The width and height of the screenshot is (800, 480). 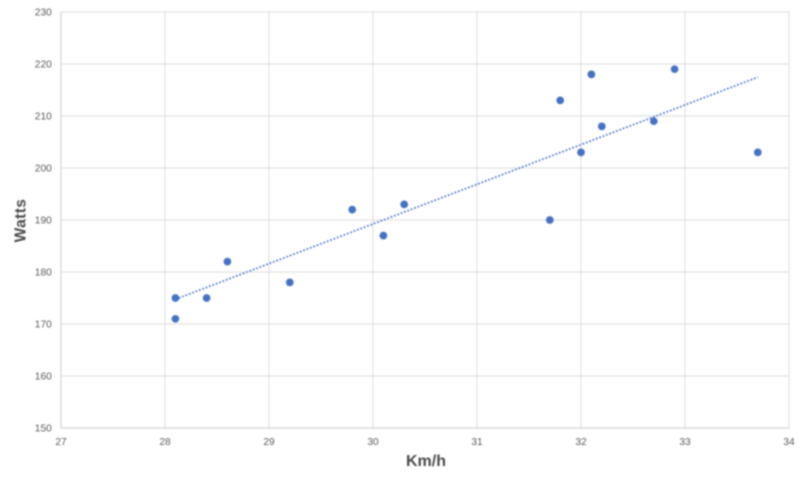 What do you see at coordinates (43, 13) in the screenshot?
I see `svg-text: 230` at bounding box center [43, 13].